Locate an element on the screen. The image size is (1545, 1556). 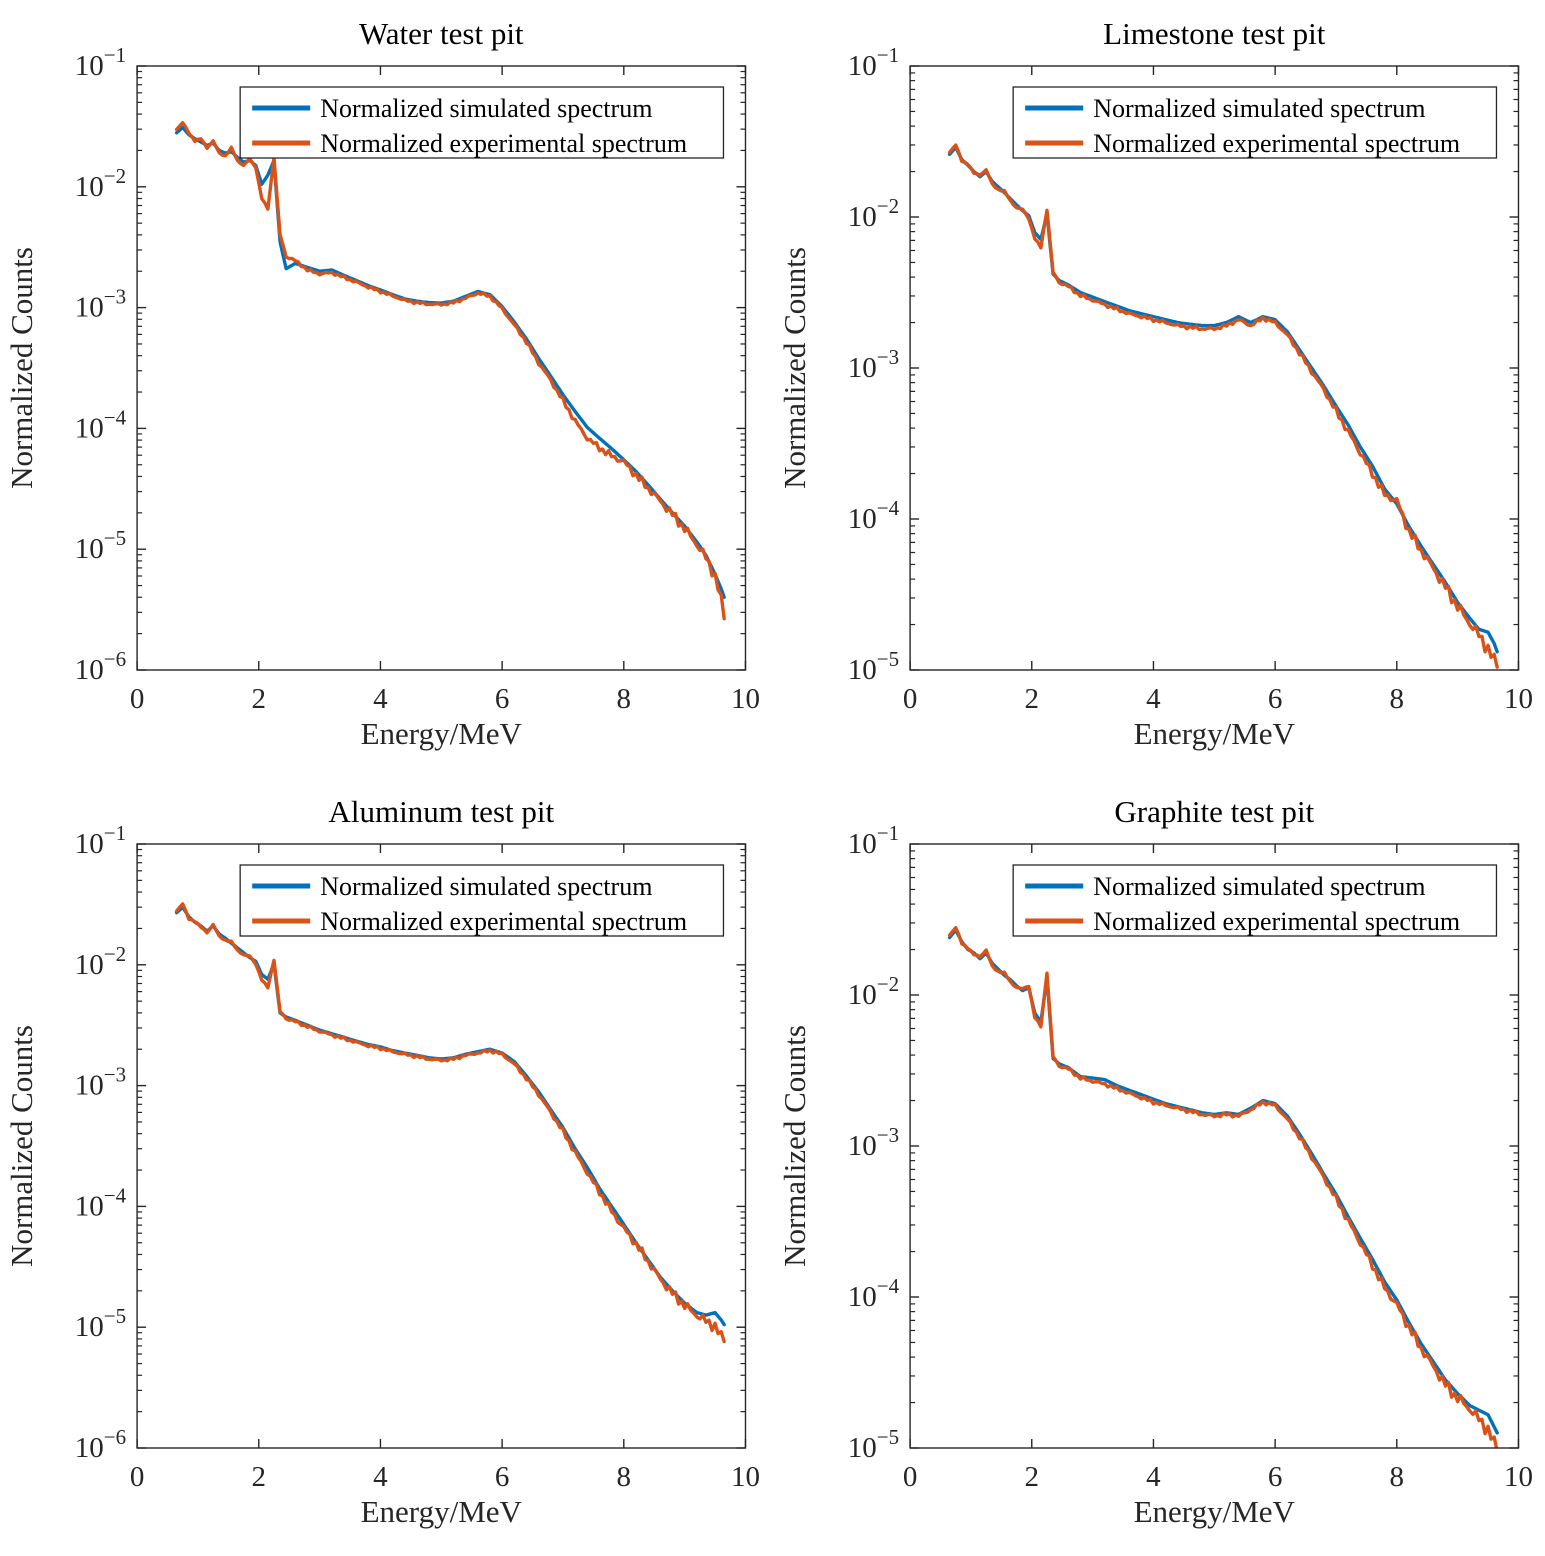
plot-title: Limestone test pit is located at coordinates (1214, 33).